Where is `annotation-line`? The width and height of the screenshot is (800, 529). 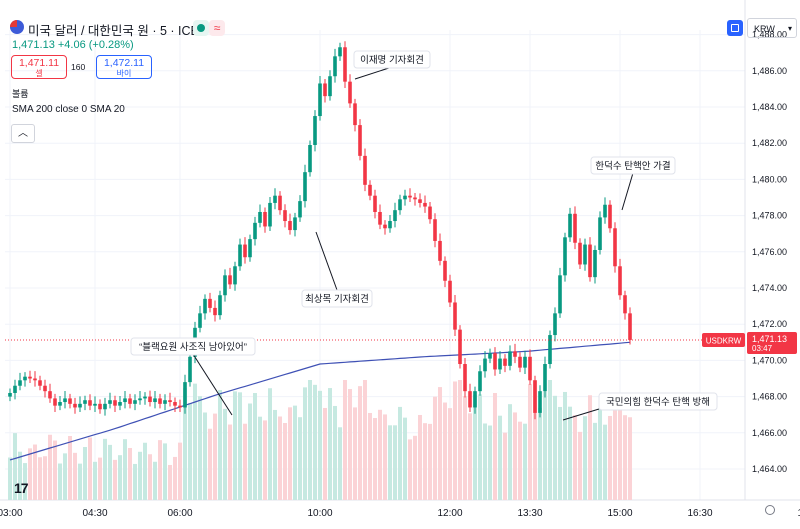
annotation-line is located at coordinates (627, 191).